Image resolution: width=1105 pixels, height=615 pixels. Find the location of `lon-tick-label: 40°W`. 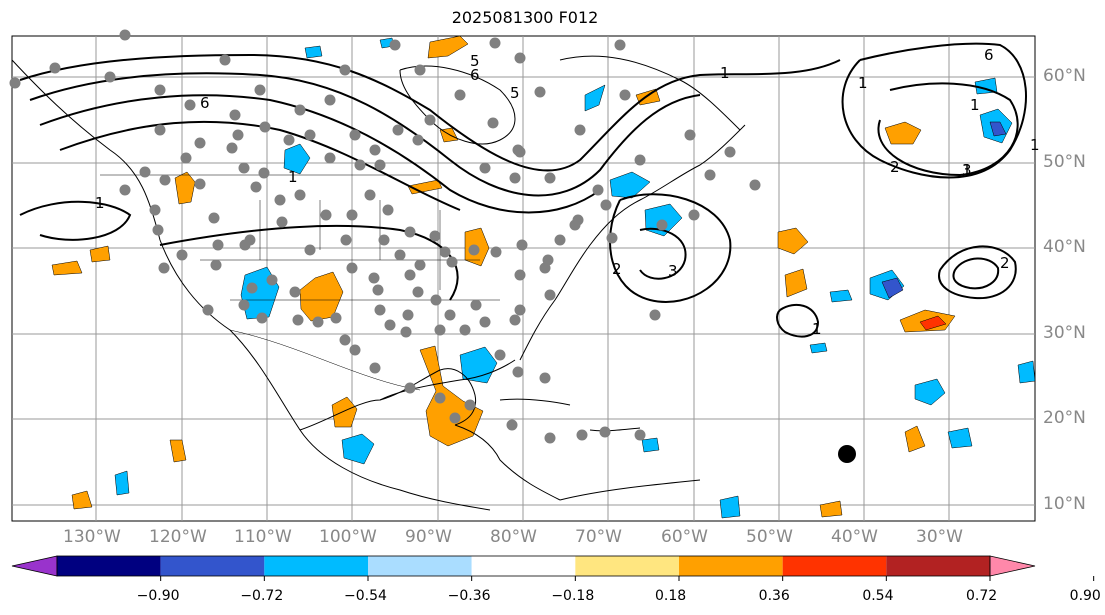

lon-tick-label: 40°W is located at coordinates (854, 537).